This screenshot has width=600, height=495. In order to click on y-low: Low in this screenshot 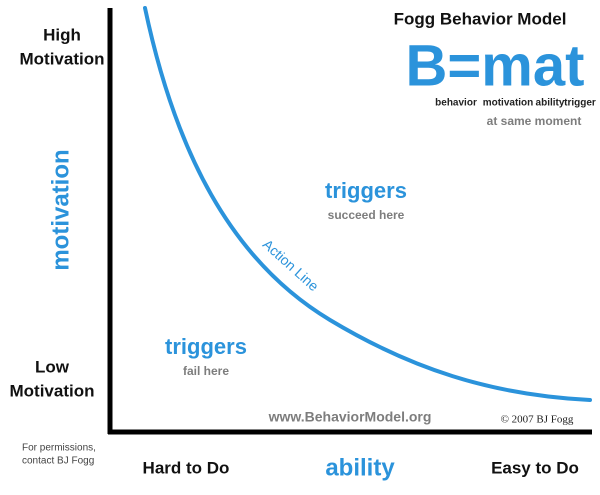, I will do `click(52, 366)`.